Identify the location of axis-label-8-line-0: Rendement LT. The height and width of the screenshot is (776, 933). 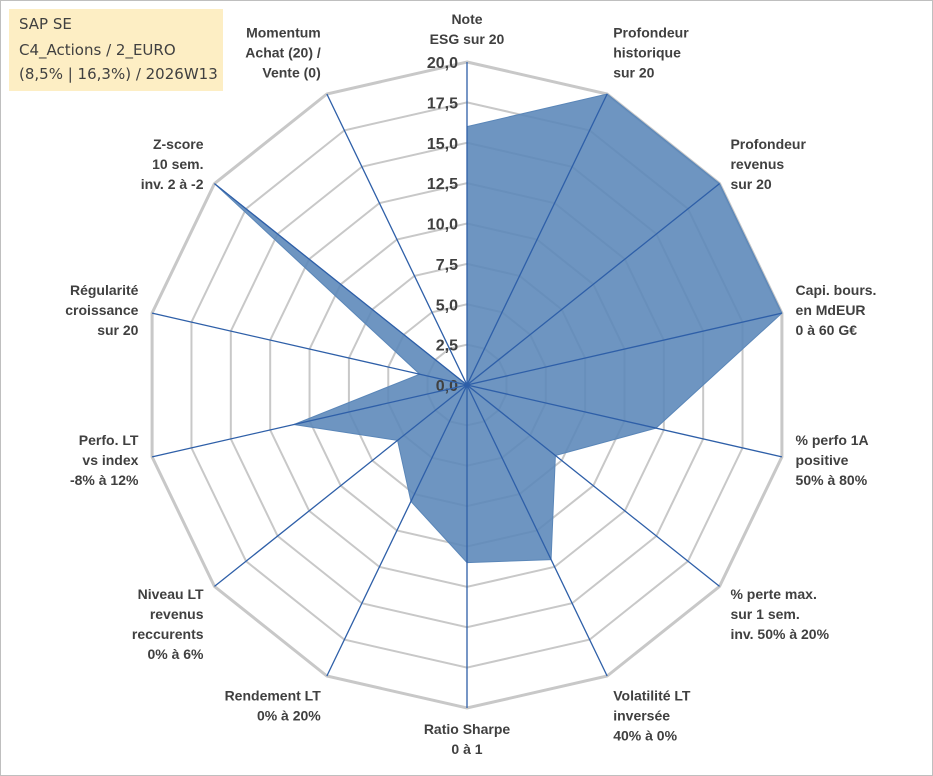
(273, 696).